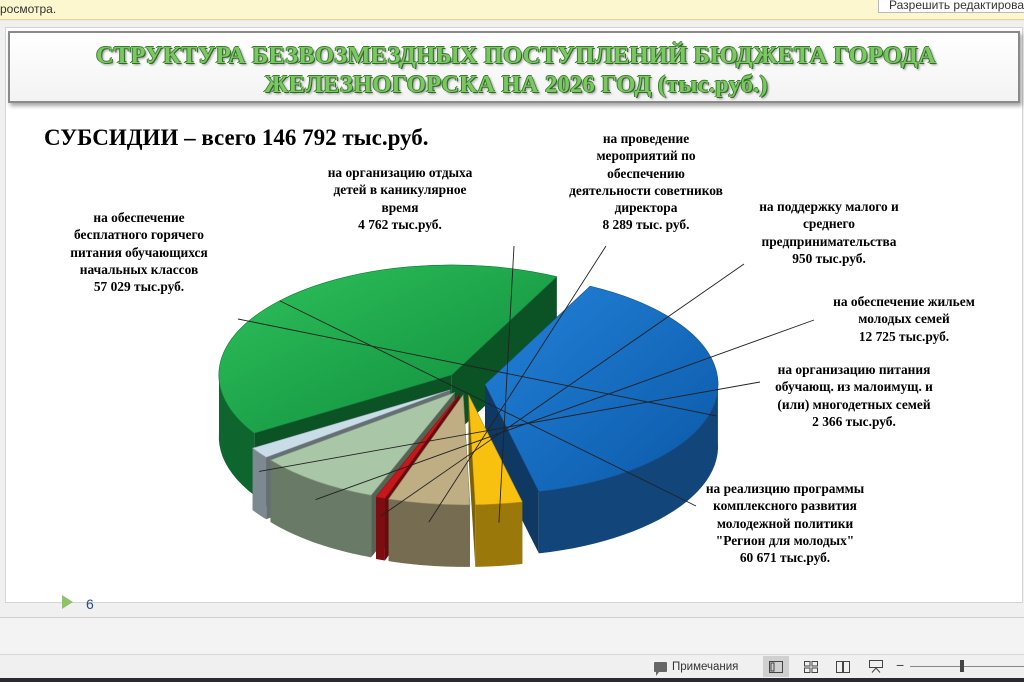 The width and height of the screenshot is (1024, 682). What do you see at coordinates (628, 467) in the screenshot?
I see `pie-slice-blue-rim` at bounding box center [628, 467].